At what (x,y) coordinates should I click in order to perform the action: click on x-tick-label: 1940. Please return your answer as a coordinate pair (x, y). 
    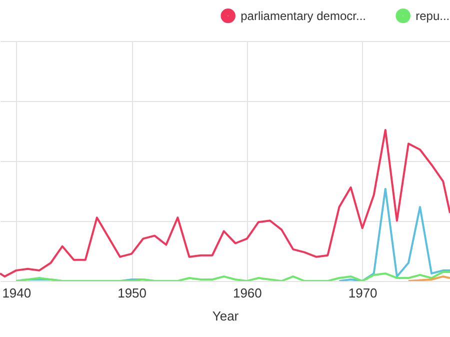
    Looking at the image, I should click on (17, 293).